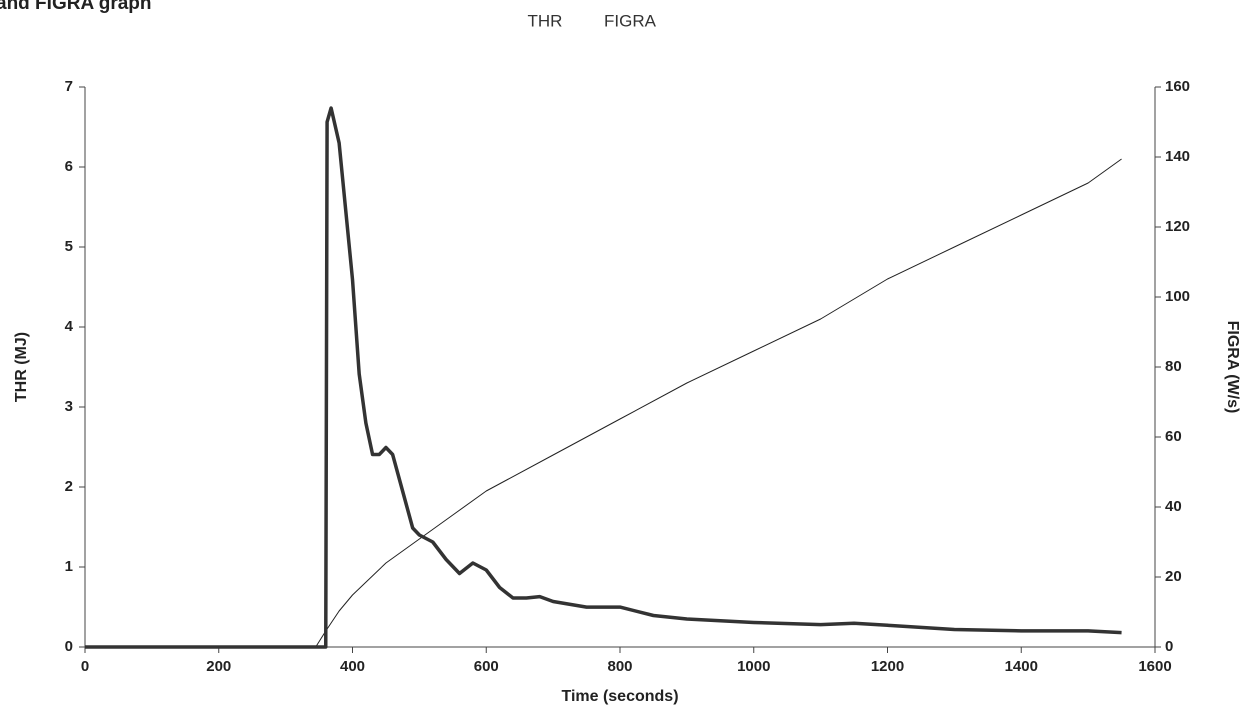 This screenshot has width=1250, height=713. I want to click on x-tick-label: 600, so click(486, 666).